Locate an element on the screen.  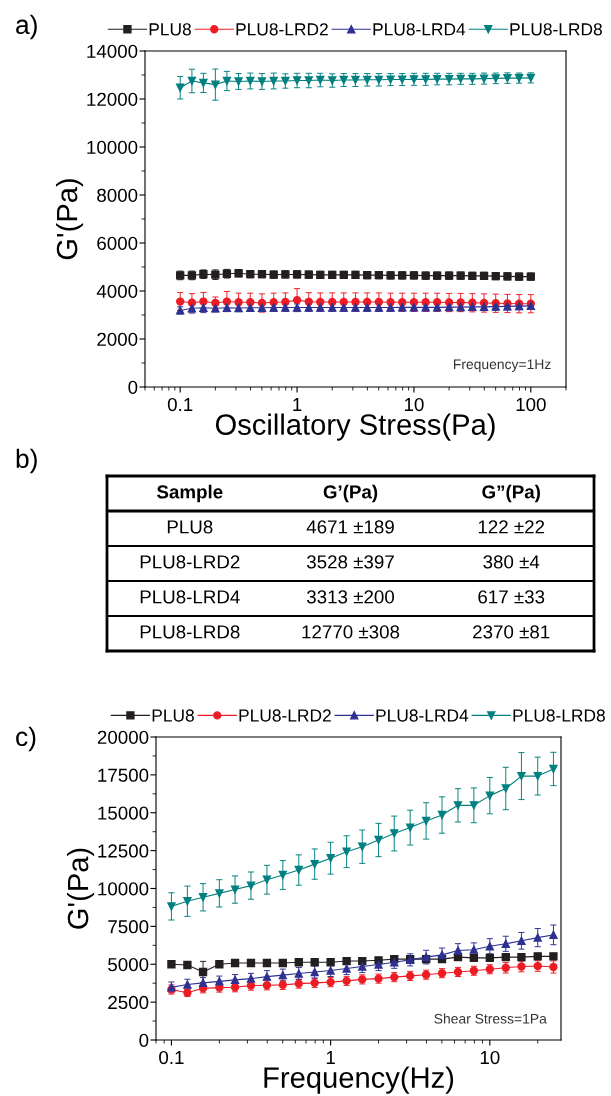
y-tick-label: 20000 is located at coordinates (123, 737).